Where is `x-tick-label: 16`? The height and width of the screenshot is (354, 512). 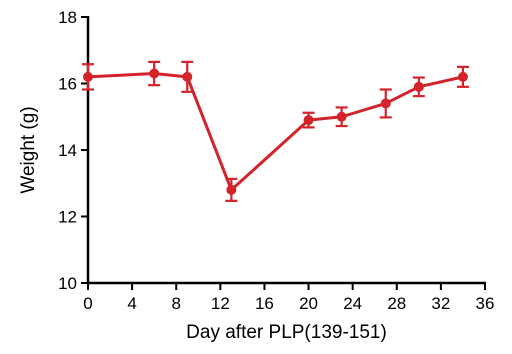
x-tick-label: 16 is located at coordinates (264, 303).